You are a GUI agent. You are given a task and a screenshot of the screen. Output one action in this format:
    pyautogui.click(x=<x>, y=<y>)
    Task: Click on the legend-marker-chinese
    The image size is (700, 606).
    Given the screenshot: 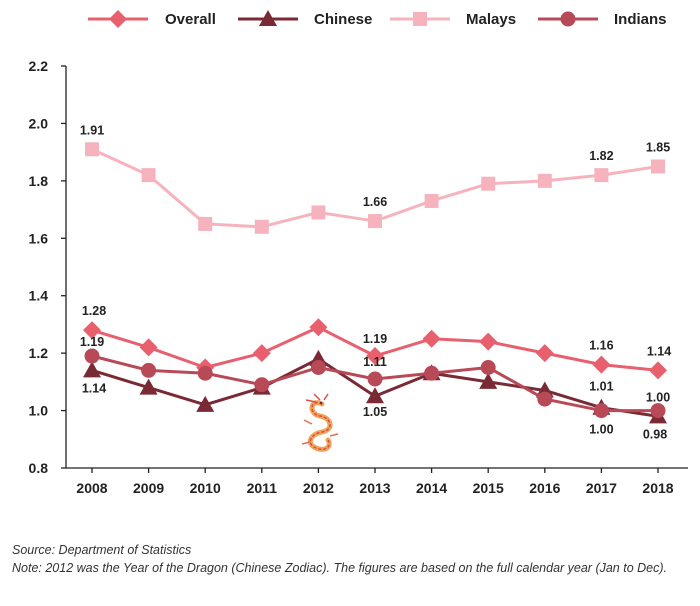 What is the action you would take?
    pyautogui.click(x=268, y=18)
    